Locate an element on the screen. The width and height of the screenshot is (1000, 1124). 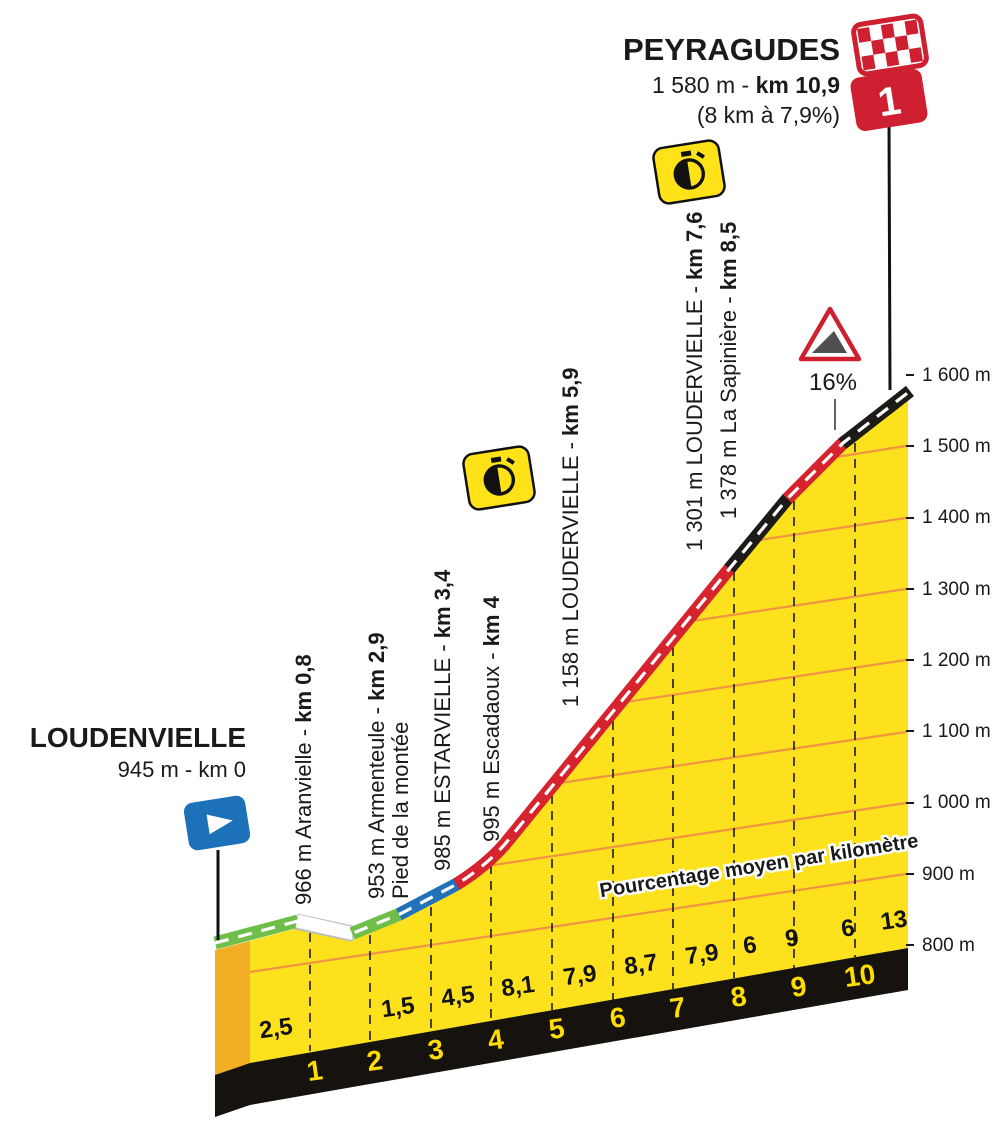
start-play-icon is located at coordinates (219, 824).